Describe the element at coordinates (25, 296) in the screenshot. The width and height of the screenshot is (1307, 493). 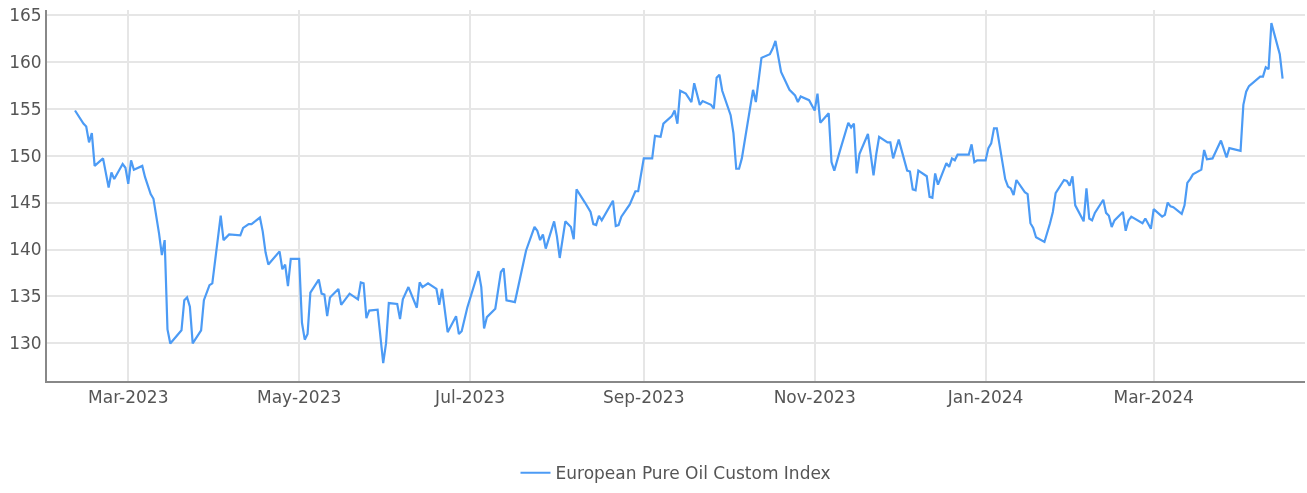
I see `y-tick-label: 135` at that location.